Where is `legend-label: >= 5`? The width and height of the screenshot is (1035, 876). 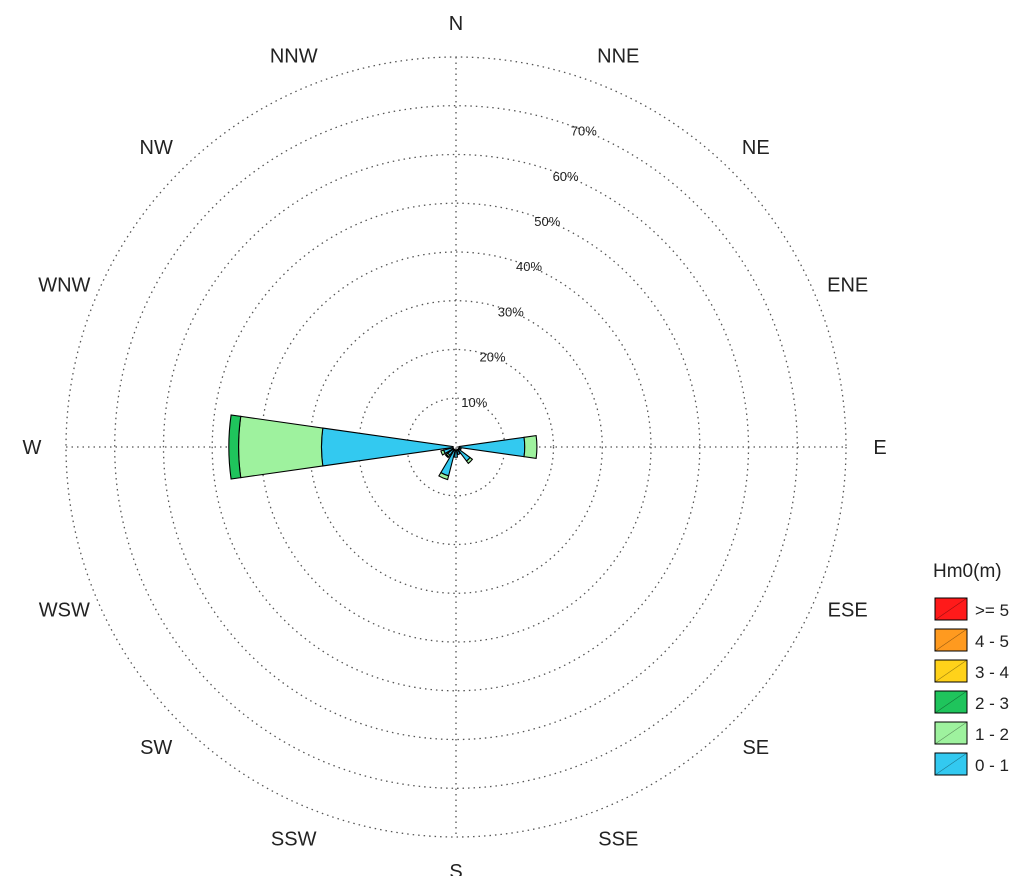
legend-label: >= 5 is located at coordinates (992, 610).